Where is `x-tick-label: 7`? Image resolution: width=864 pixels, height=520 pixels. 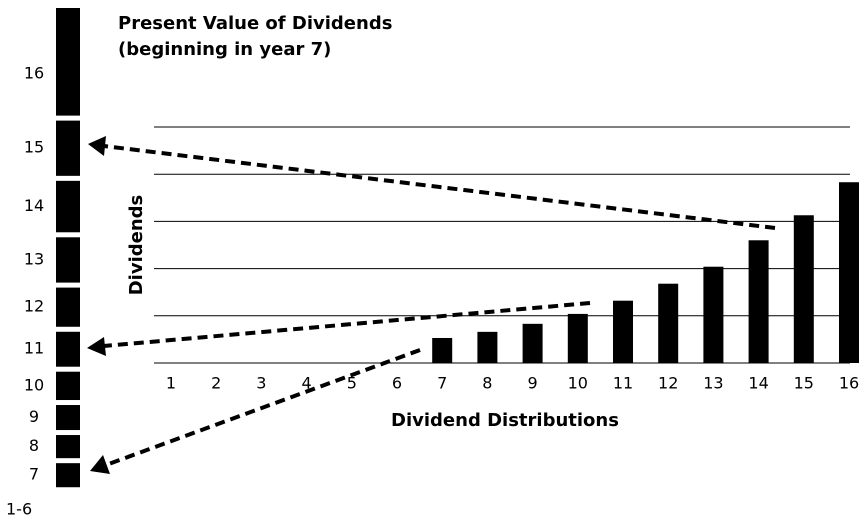
x-tick-label: 7 is located at coordinates (442, 383).